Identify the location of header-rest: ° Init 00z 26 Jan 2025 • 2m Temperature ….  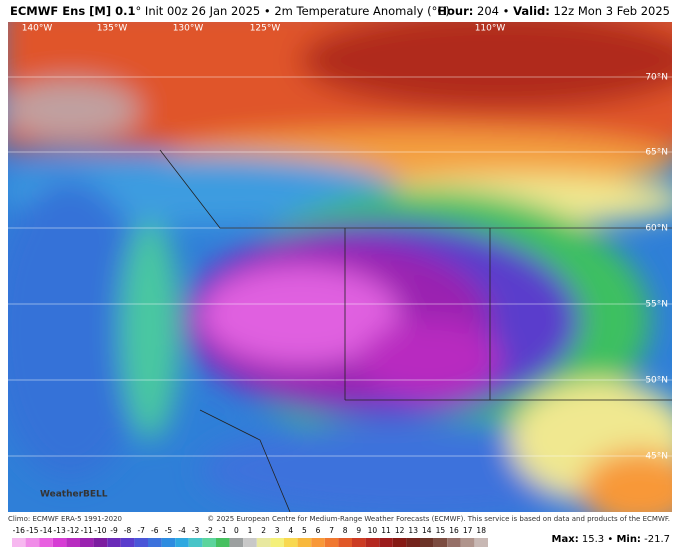
(293, 11).